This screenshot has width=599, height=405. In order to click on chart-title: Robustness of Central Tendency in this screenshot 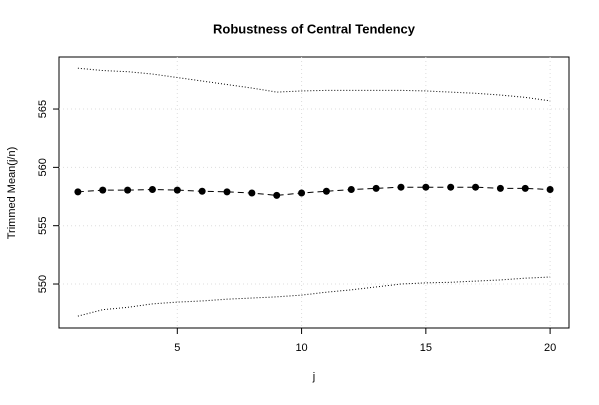, I will do `click(314, 28)`.